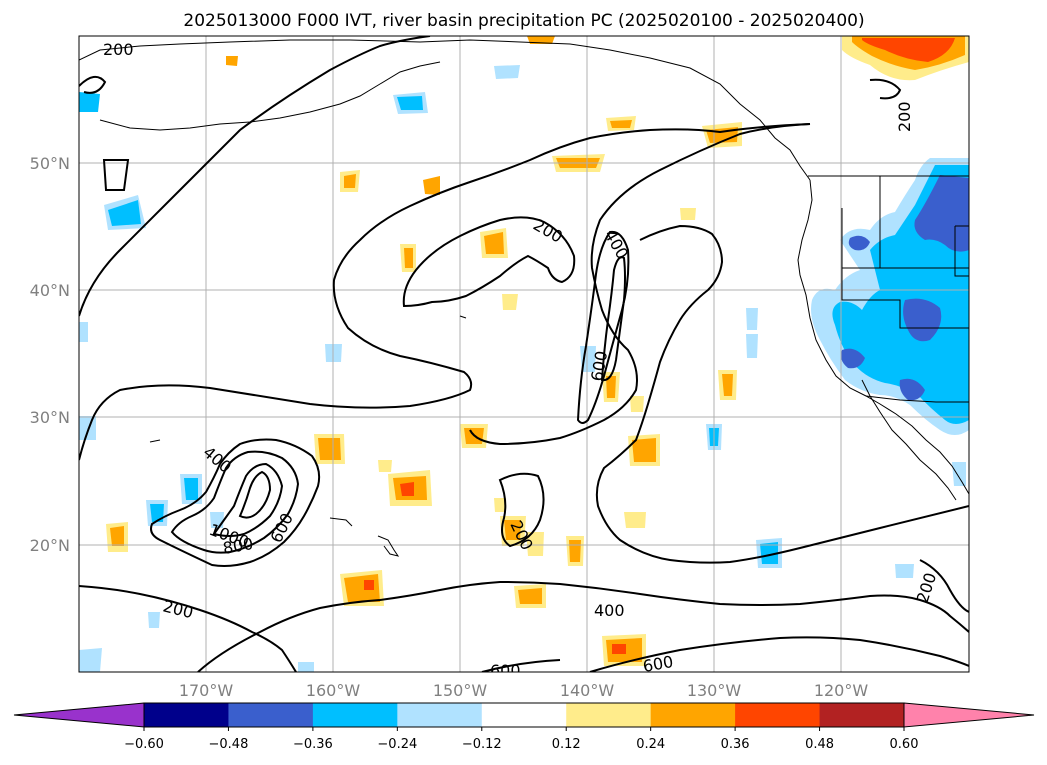 This screenshot has width=1047, height=765. What do you see at coordinates (50, 290) in the screenshot?
I see `lat-tick-label: 40°N` at bounding box center [50, 290].